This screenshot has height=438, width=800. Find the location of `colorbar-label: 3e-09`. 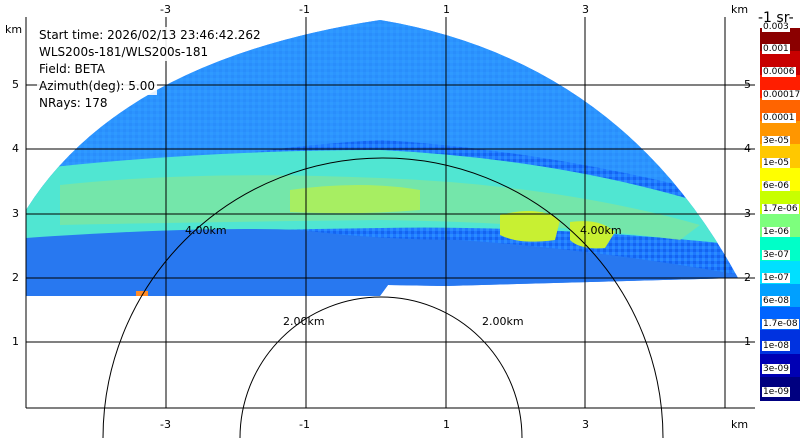

colorbar-label: 3e-09 is located at coordinates (776, 369).